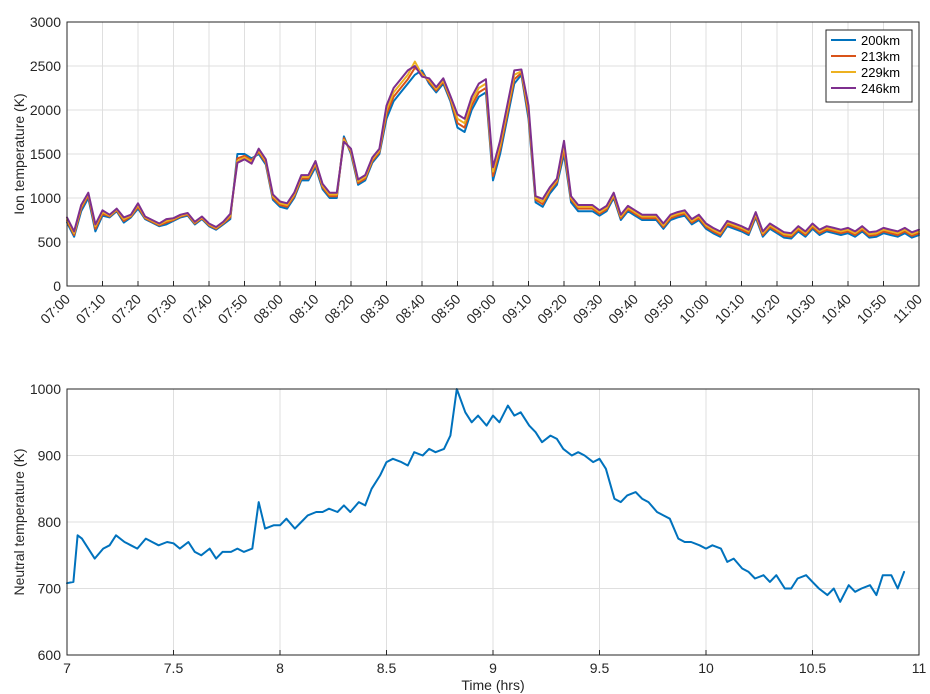 The width and height of the screenshot is (930, 694). I want to click on neutral-x-ticks: 7 7.5 8 8.5 9 9.5 10 10.5 11, so click(494, 663).